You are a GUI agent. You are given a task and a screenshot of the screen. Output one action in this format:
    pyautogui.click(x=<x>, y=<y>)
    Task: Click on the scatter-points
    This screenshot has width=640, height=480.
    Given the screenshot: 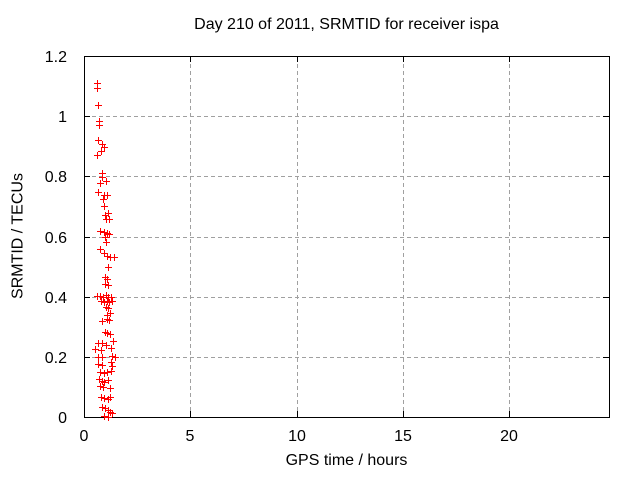 What is the action you would take?
    pyautogui.click(x=105, y=250)
    